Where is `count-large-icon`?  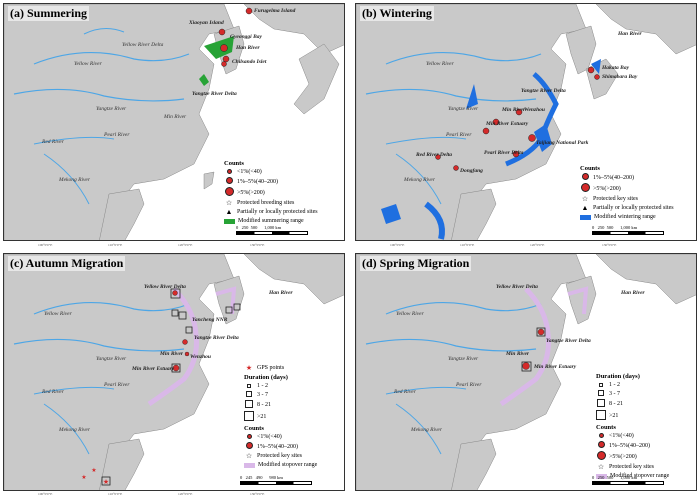 count-large-icon is located at coordinates (601, 455).